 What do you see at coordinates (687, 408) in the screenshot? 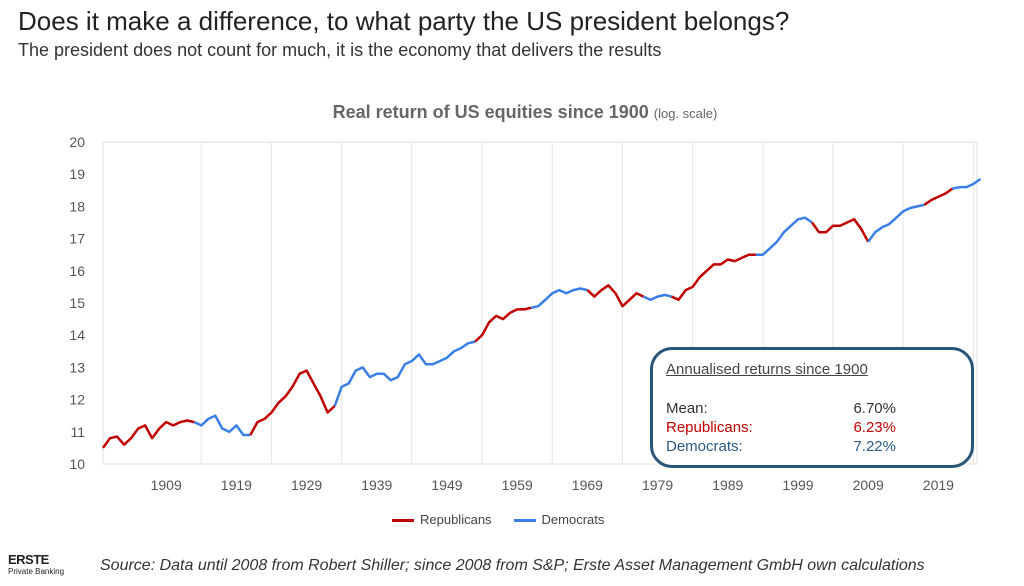
I see `summary-label: Mean:` at bounding box center [687, 408].